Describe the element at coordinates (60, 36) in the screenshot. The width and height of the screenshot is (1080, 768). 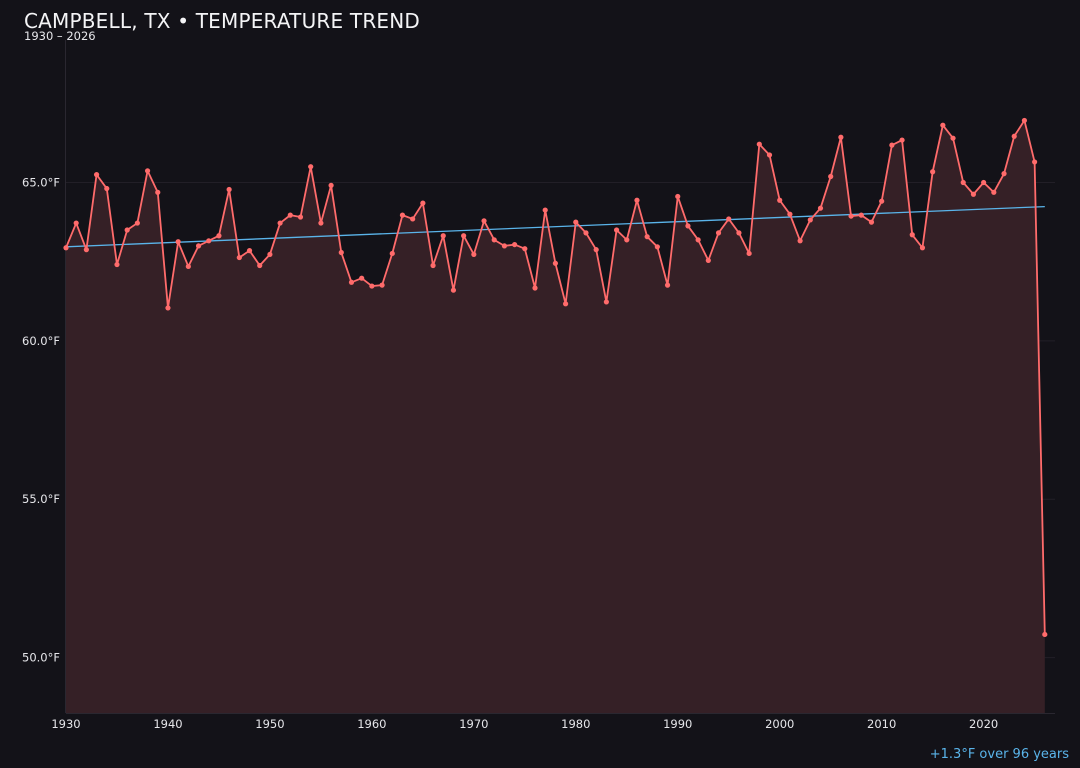
I see `chart-subtitle: 1930 – 2026` at that location.